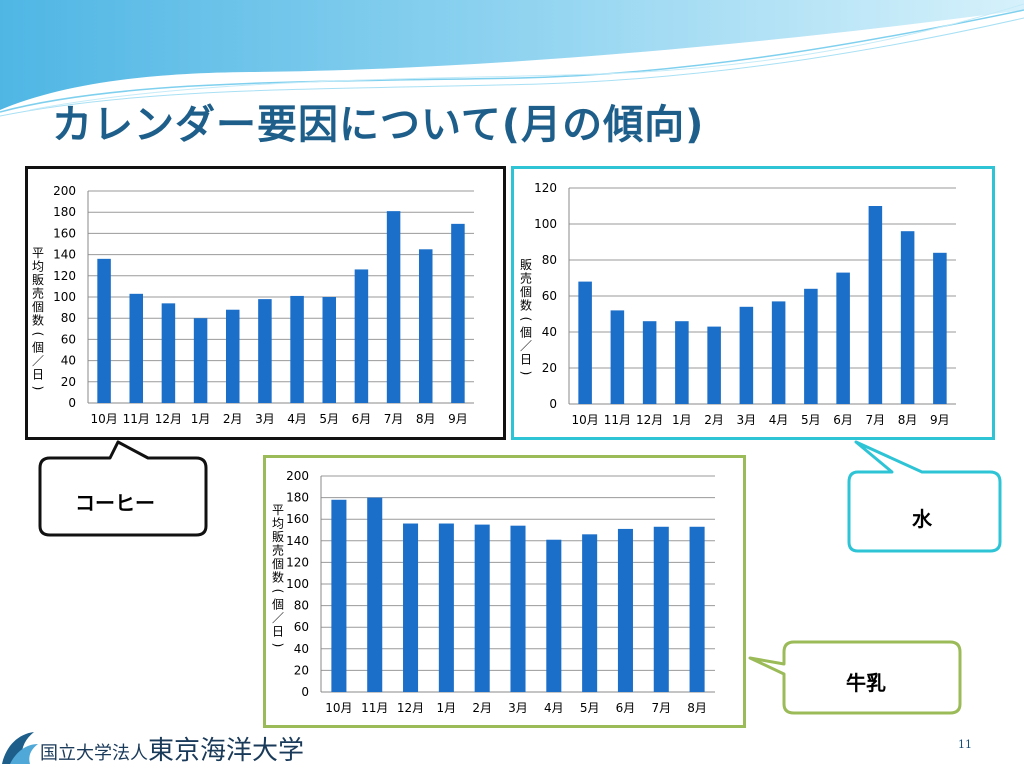 The width and height of the screenshot is (1024, 768). What do you see at coordinates (361, 336) in the screenshot?
I see `bar-coffee-6月` at bounding box center [361, 336].